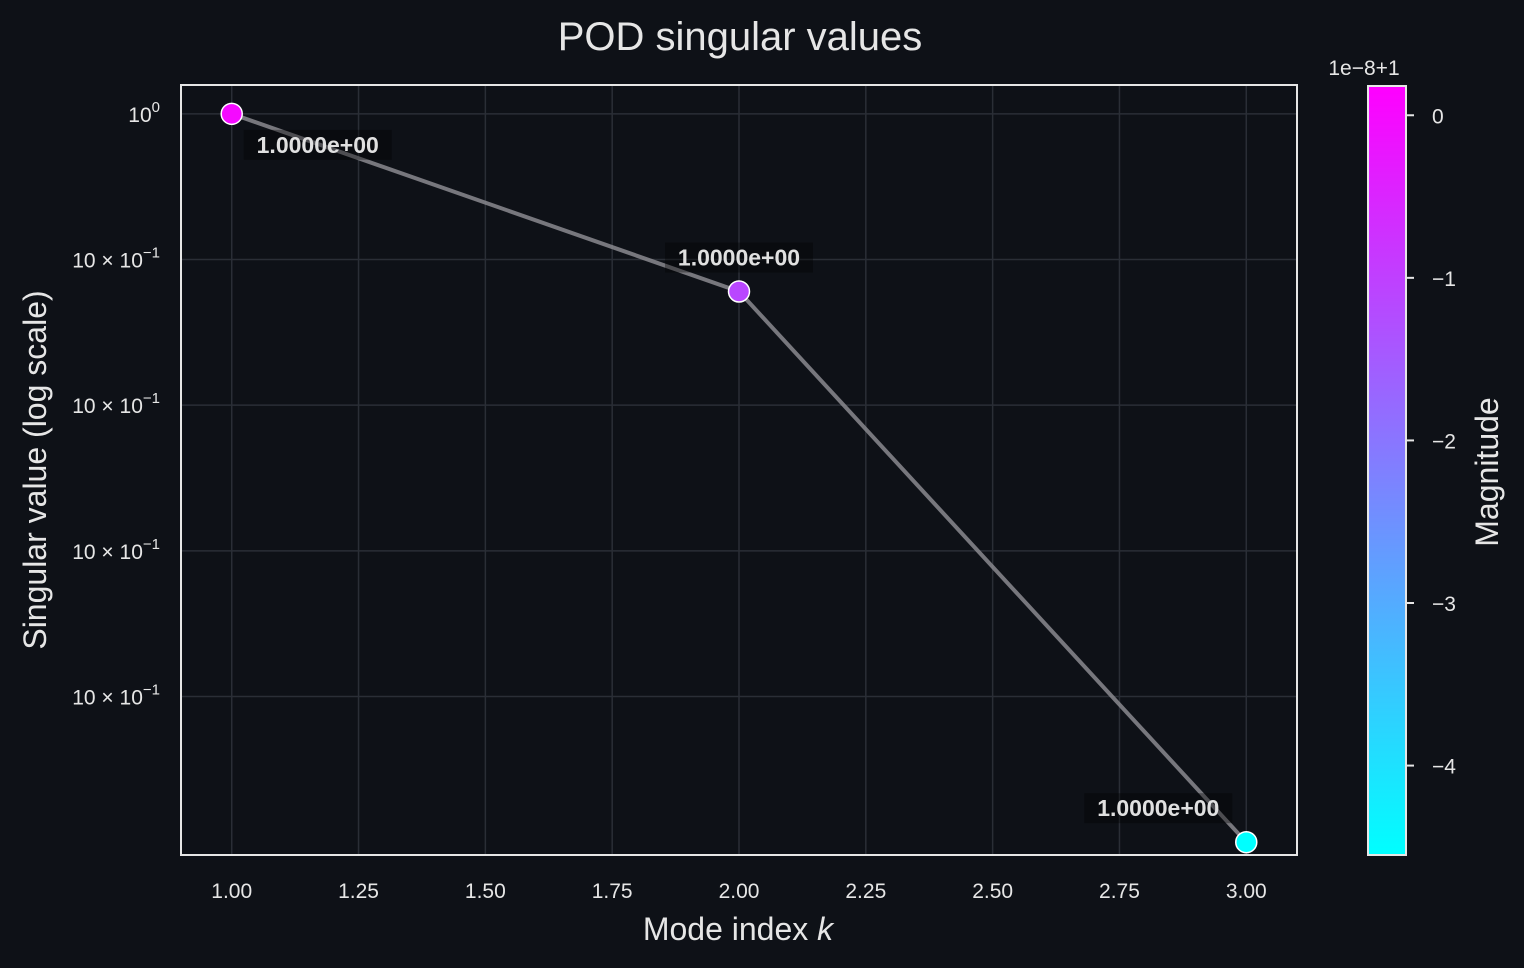  I want to click on y-axis-label: Singular value (log scale), so click(35, 469).